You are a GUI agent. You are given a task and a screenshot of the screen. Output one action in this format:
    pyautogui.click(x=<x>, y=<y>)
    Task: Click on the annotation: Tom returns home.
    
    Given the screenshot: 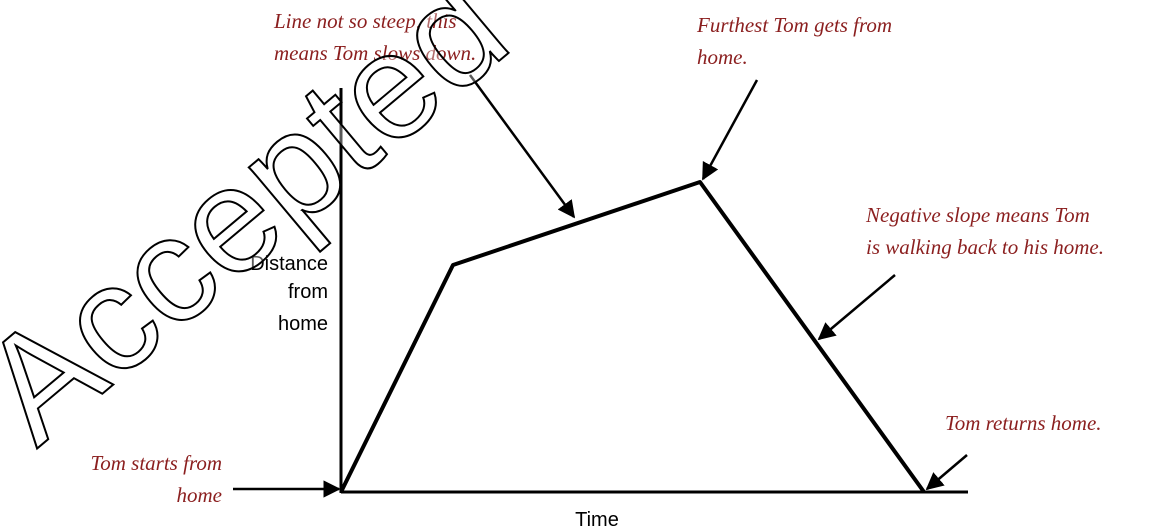 What is the action you would take?
    pyautogui.click(x=1023, y=423)
    